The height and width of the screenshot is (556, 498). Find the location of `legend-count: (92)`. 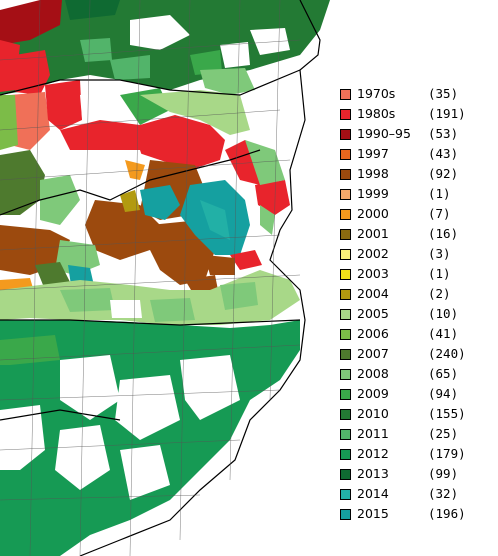

legend-count: (92) is located at coordinates (443, 173).